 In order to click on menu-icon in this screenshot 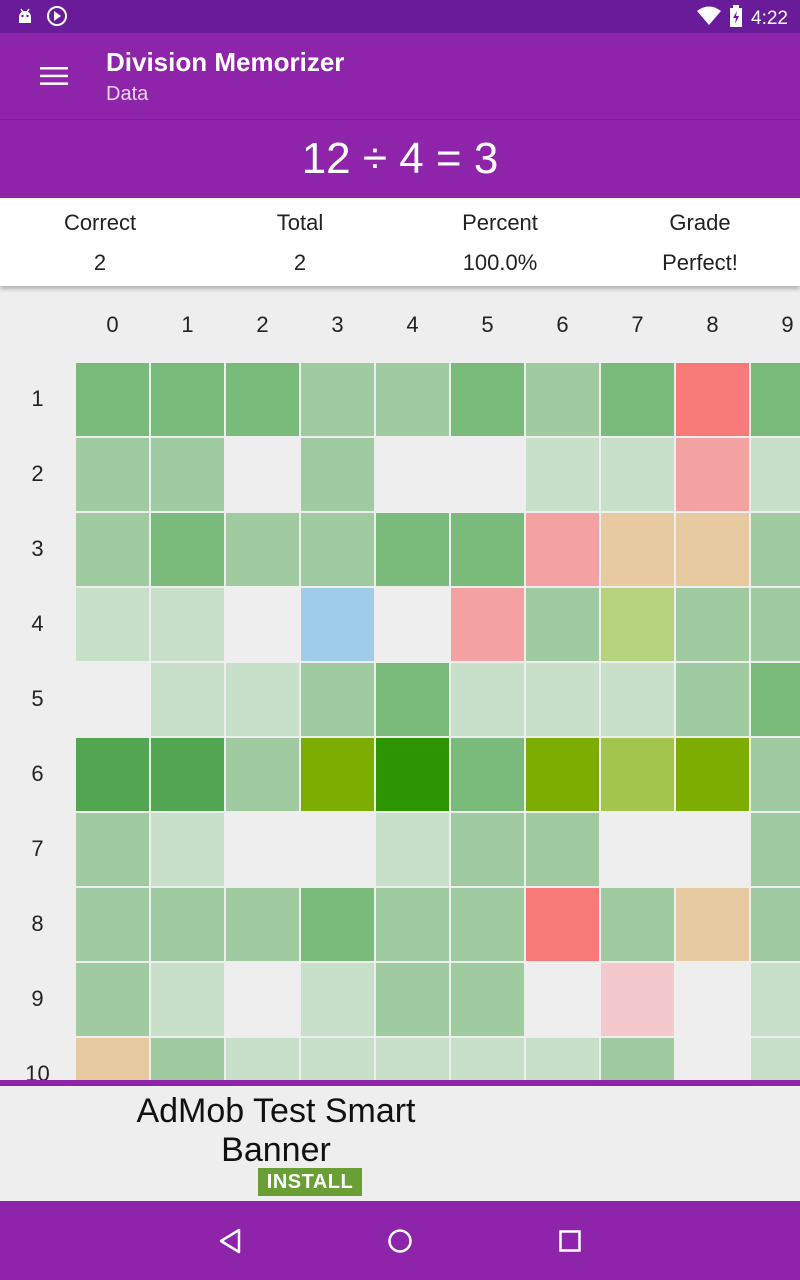, I will do `click(54, 76)`.